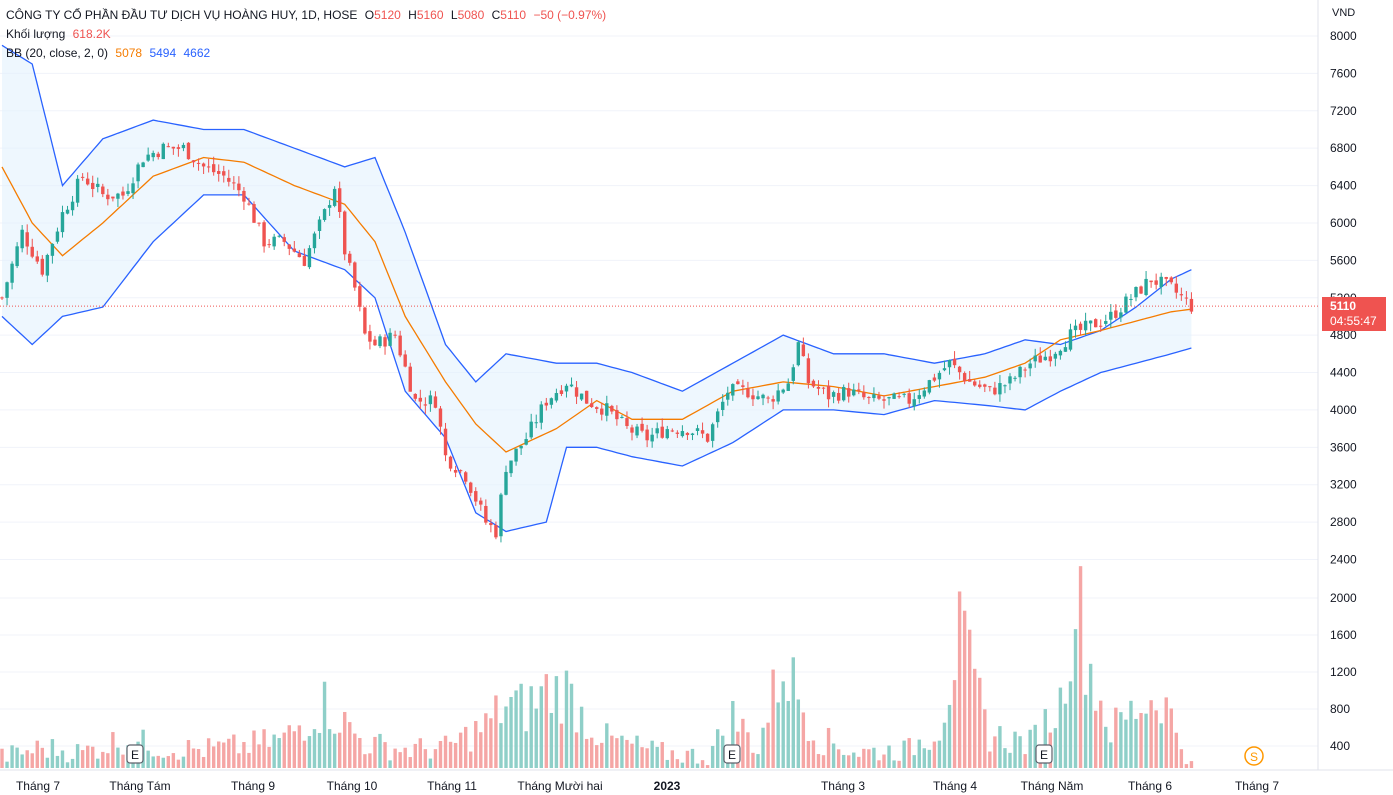  What do you see at coordinates (843, 786) in the screenshot?
I see `time-tick-label: Tháng 3` at bounding box center [843, 786].